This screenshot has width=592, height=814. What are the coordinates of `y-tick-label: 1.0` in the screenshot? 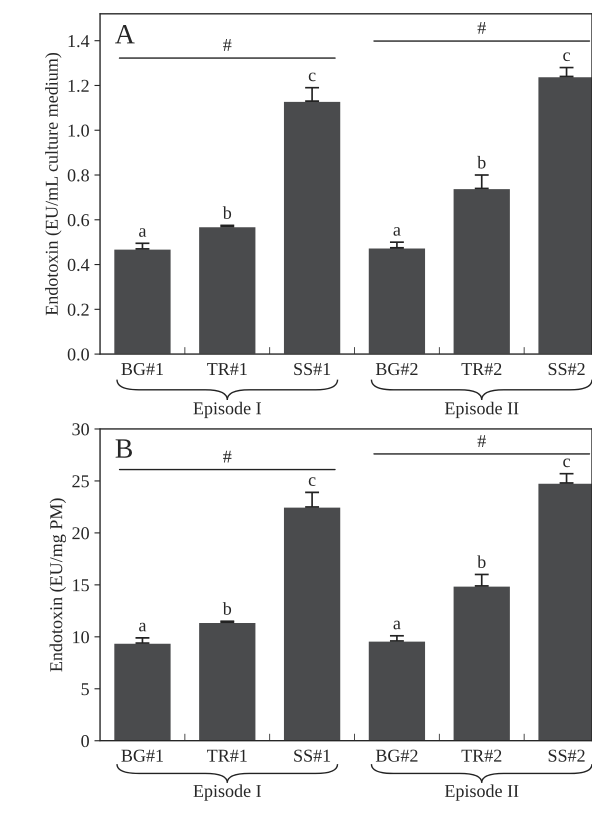 It's located at (78, 130).